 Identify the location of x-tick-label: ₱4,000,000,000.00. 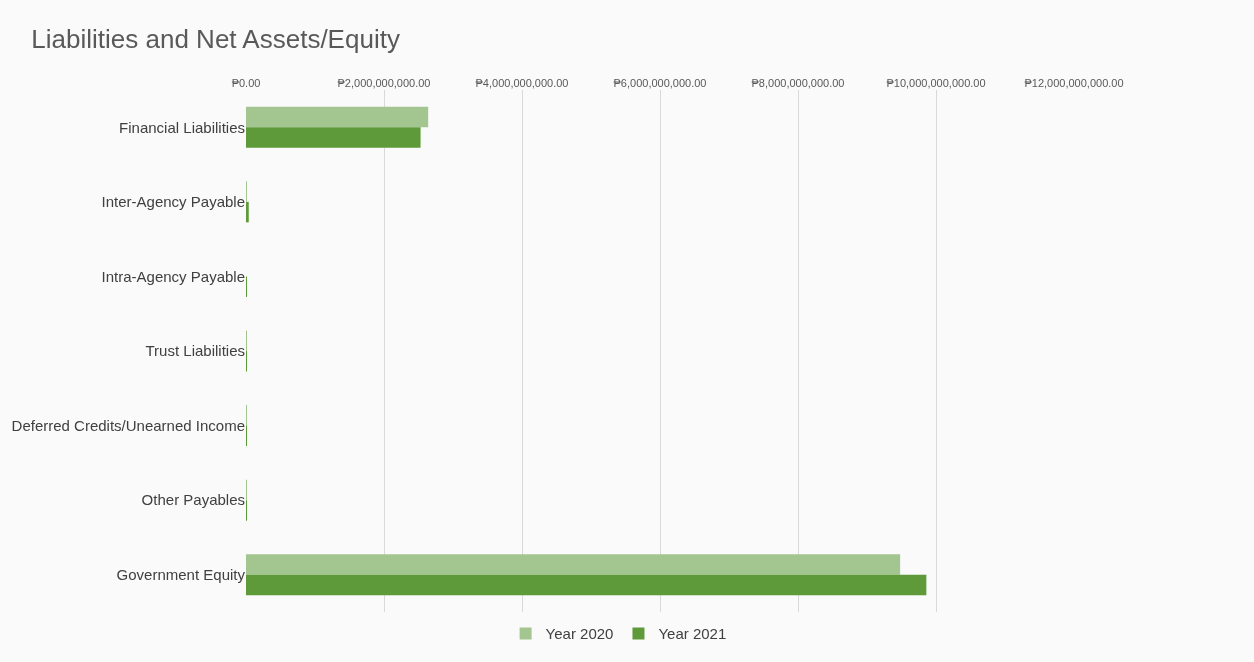
(522, 82).